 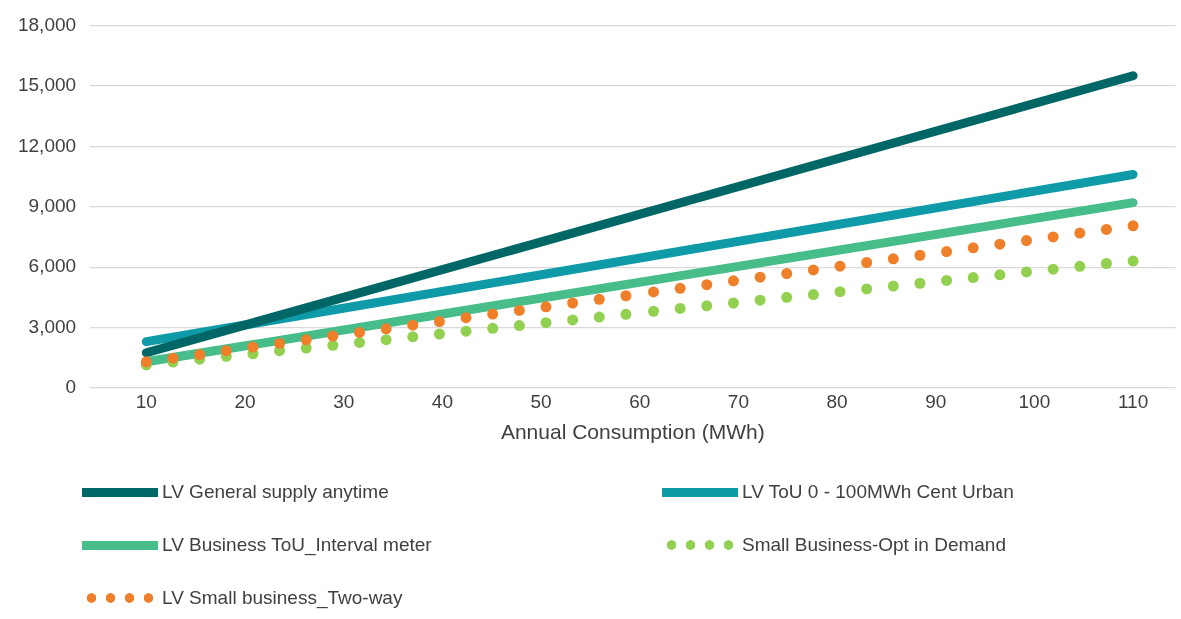 What do you see at coordinates (52, 205) in the screenshot?
I see `y-tick-label: 9,000` at bounding box center [52, 205].